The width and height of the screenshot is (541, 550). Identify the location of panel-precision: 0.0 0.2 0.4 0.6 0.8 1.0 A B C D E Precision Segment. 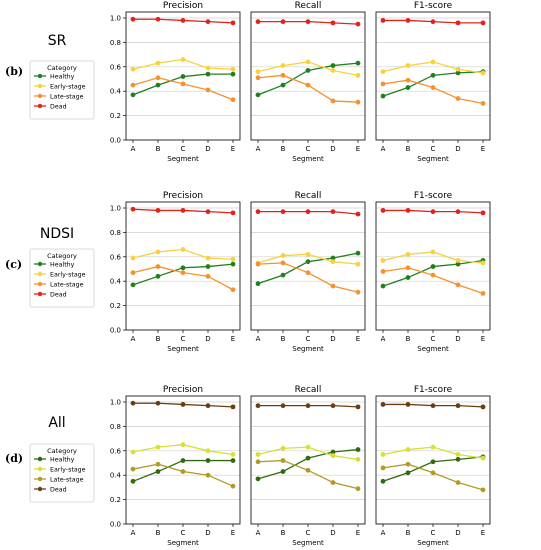
(175, 466).